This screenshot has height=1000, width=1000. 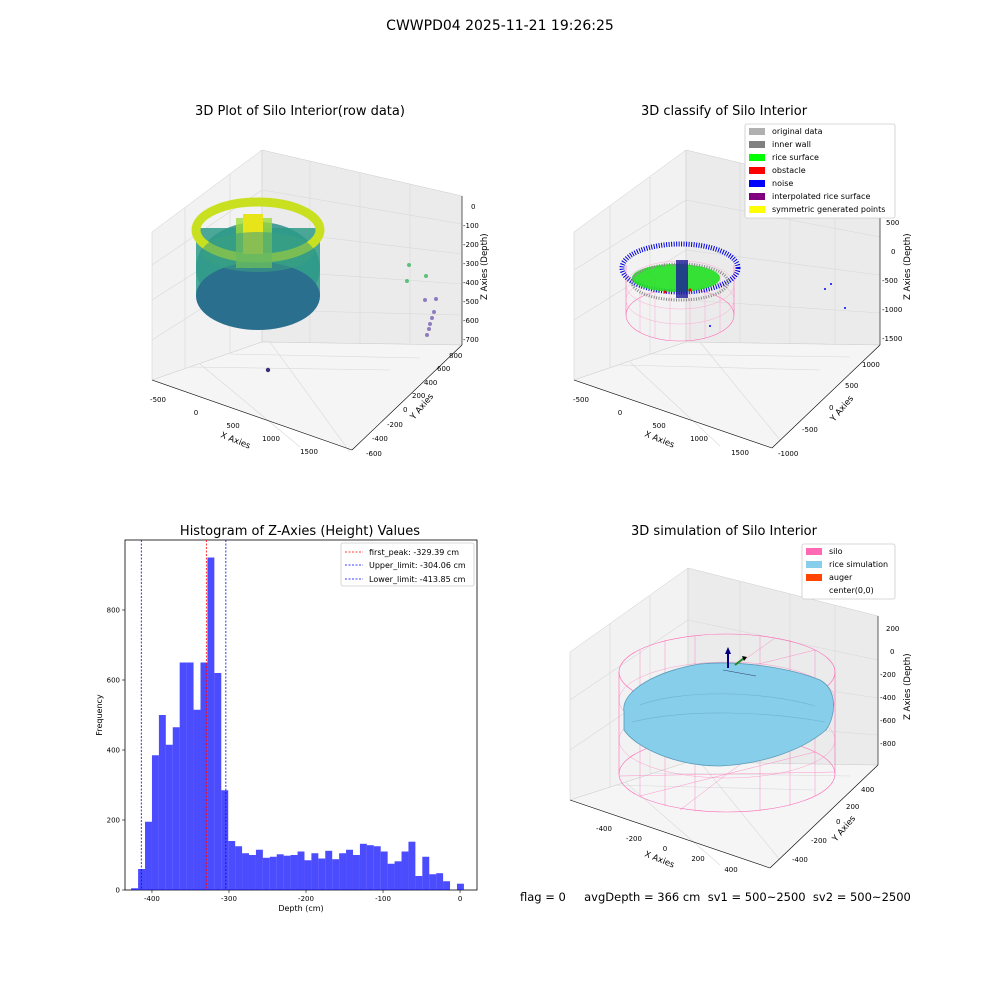 What do you see at coordinates (844, 829) in the screenshot?
I see `p4-ylabel: Y Axies` at bounding box center [844, 829].